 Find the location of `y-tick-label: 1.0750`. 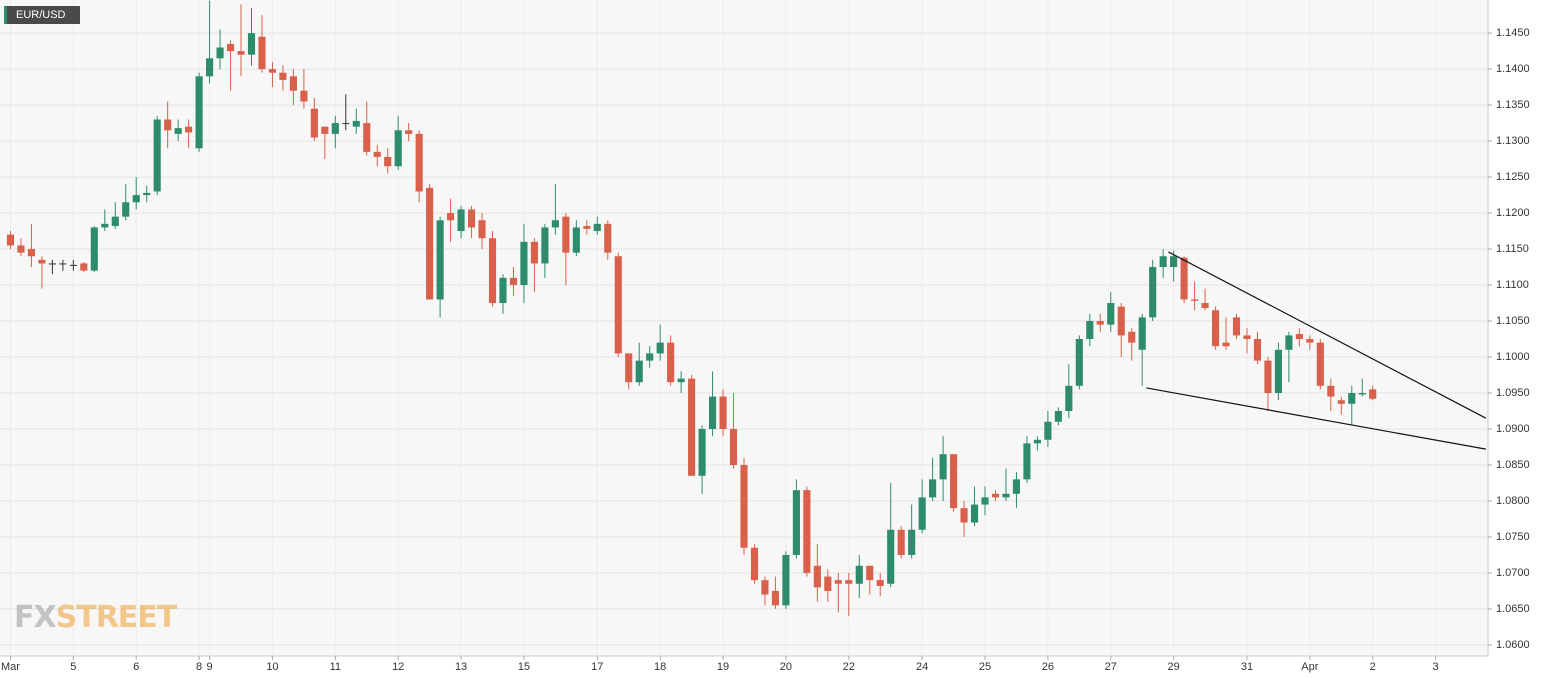

y-tick-label: 1.0750 is located at coordinates (1513, 537).